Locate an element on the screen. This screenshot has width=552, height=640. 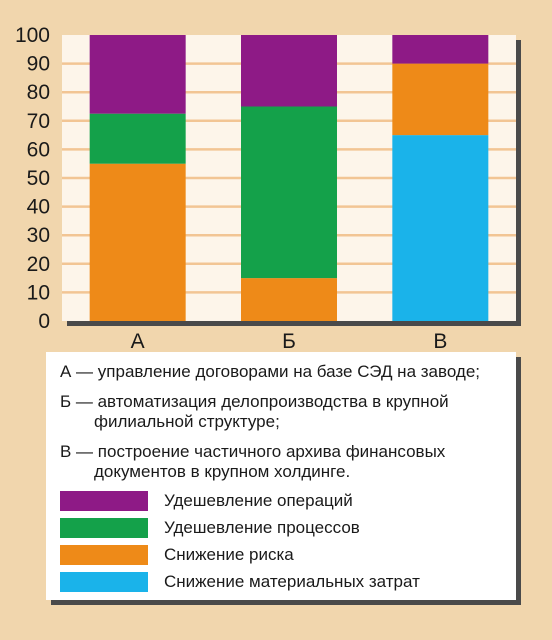
y-tick-label-20: 20 is located at coordinates (38, 264).